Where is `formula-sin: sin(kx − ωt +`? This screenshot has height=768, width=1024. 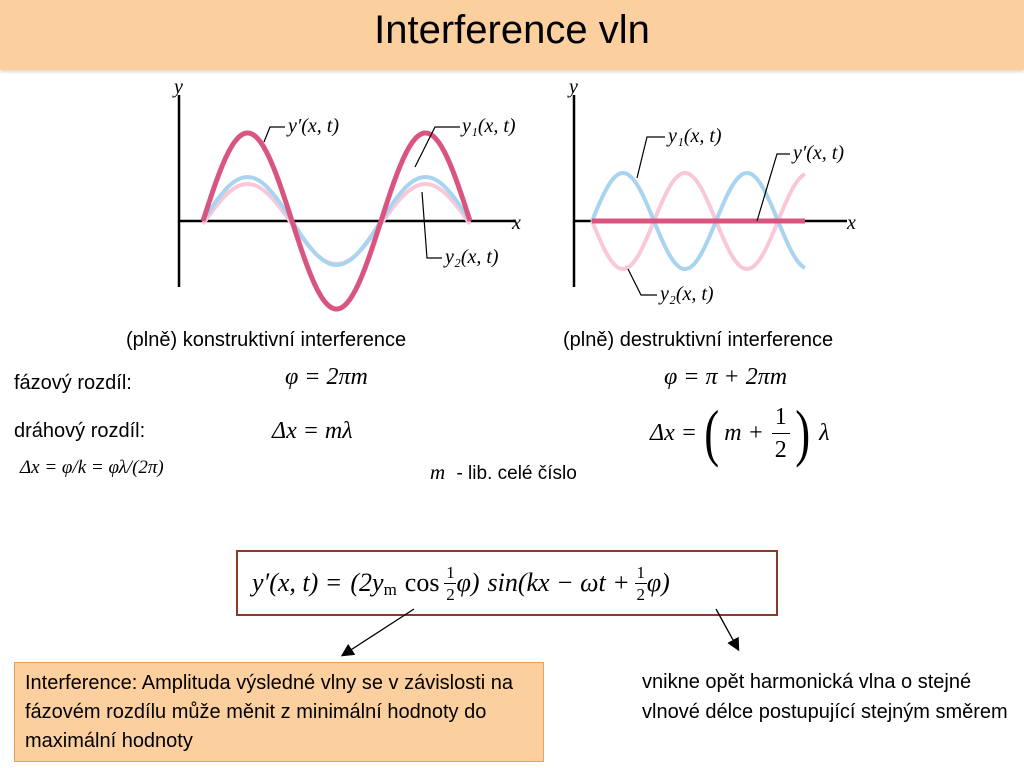
formula-sin: sin(kx − ωt + is located at coordinates (558, 582).